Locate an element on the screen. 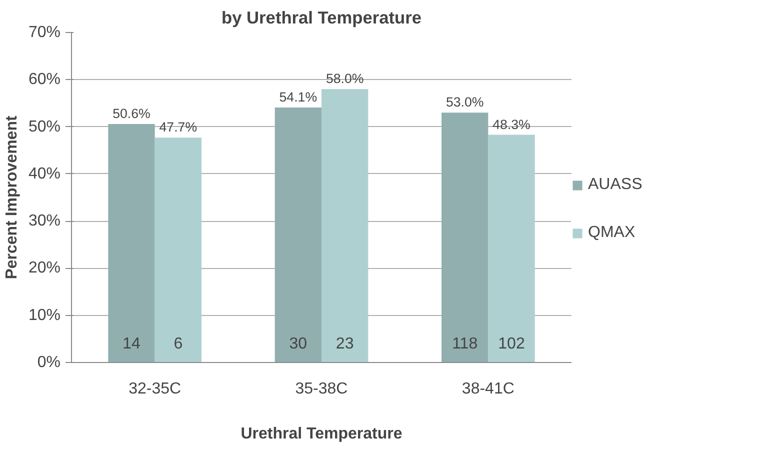 This screenshot has width=775, height=466. x-tick-label: 35-38C is located at coordinates (321, 389).